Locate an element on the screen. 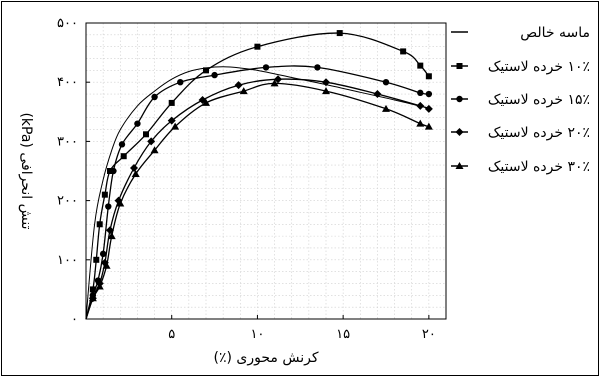  legend-marker-square is located at coordinates (459, 66).